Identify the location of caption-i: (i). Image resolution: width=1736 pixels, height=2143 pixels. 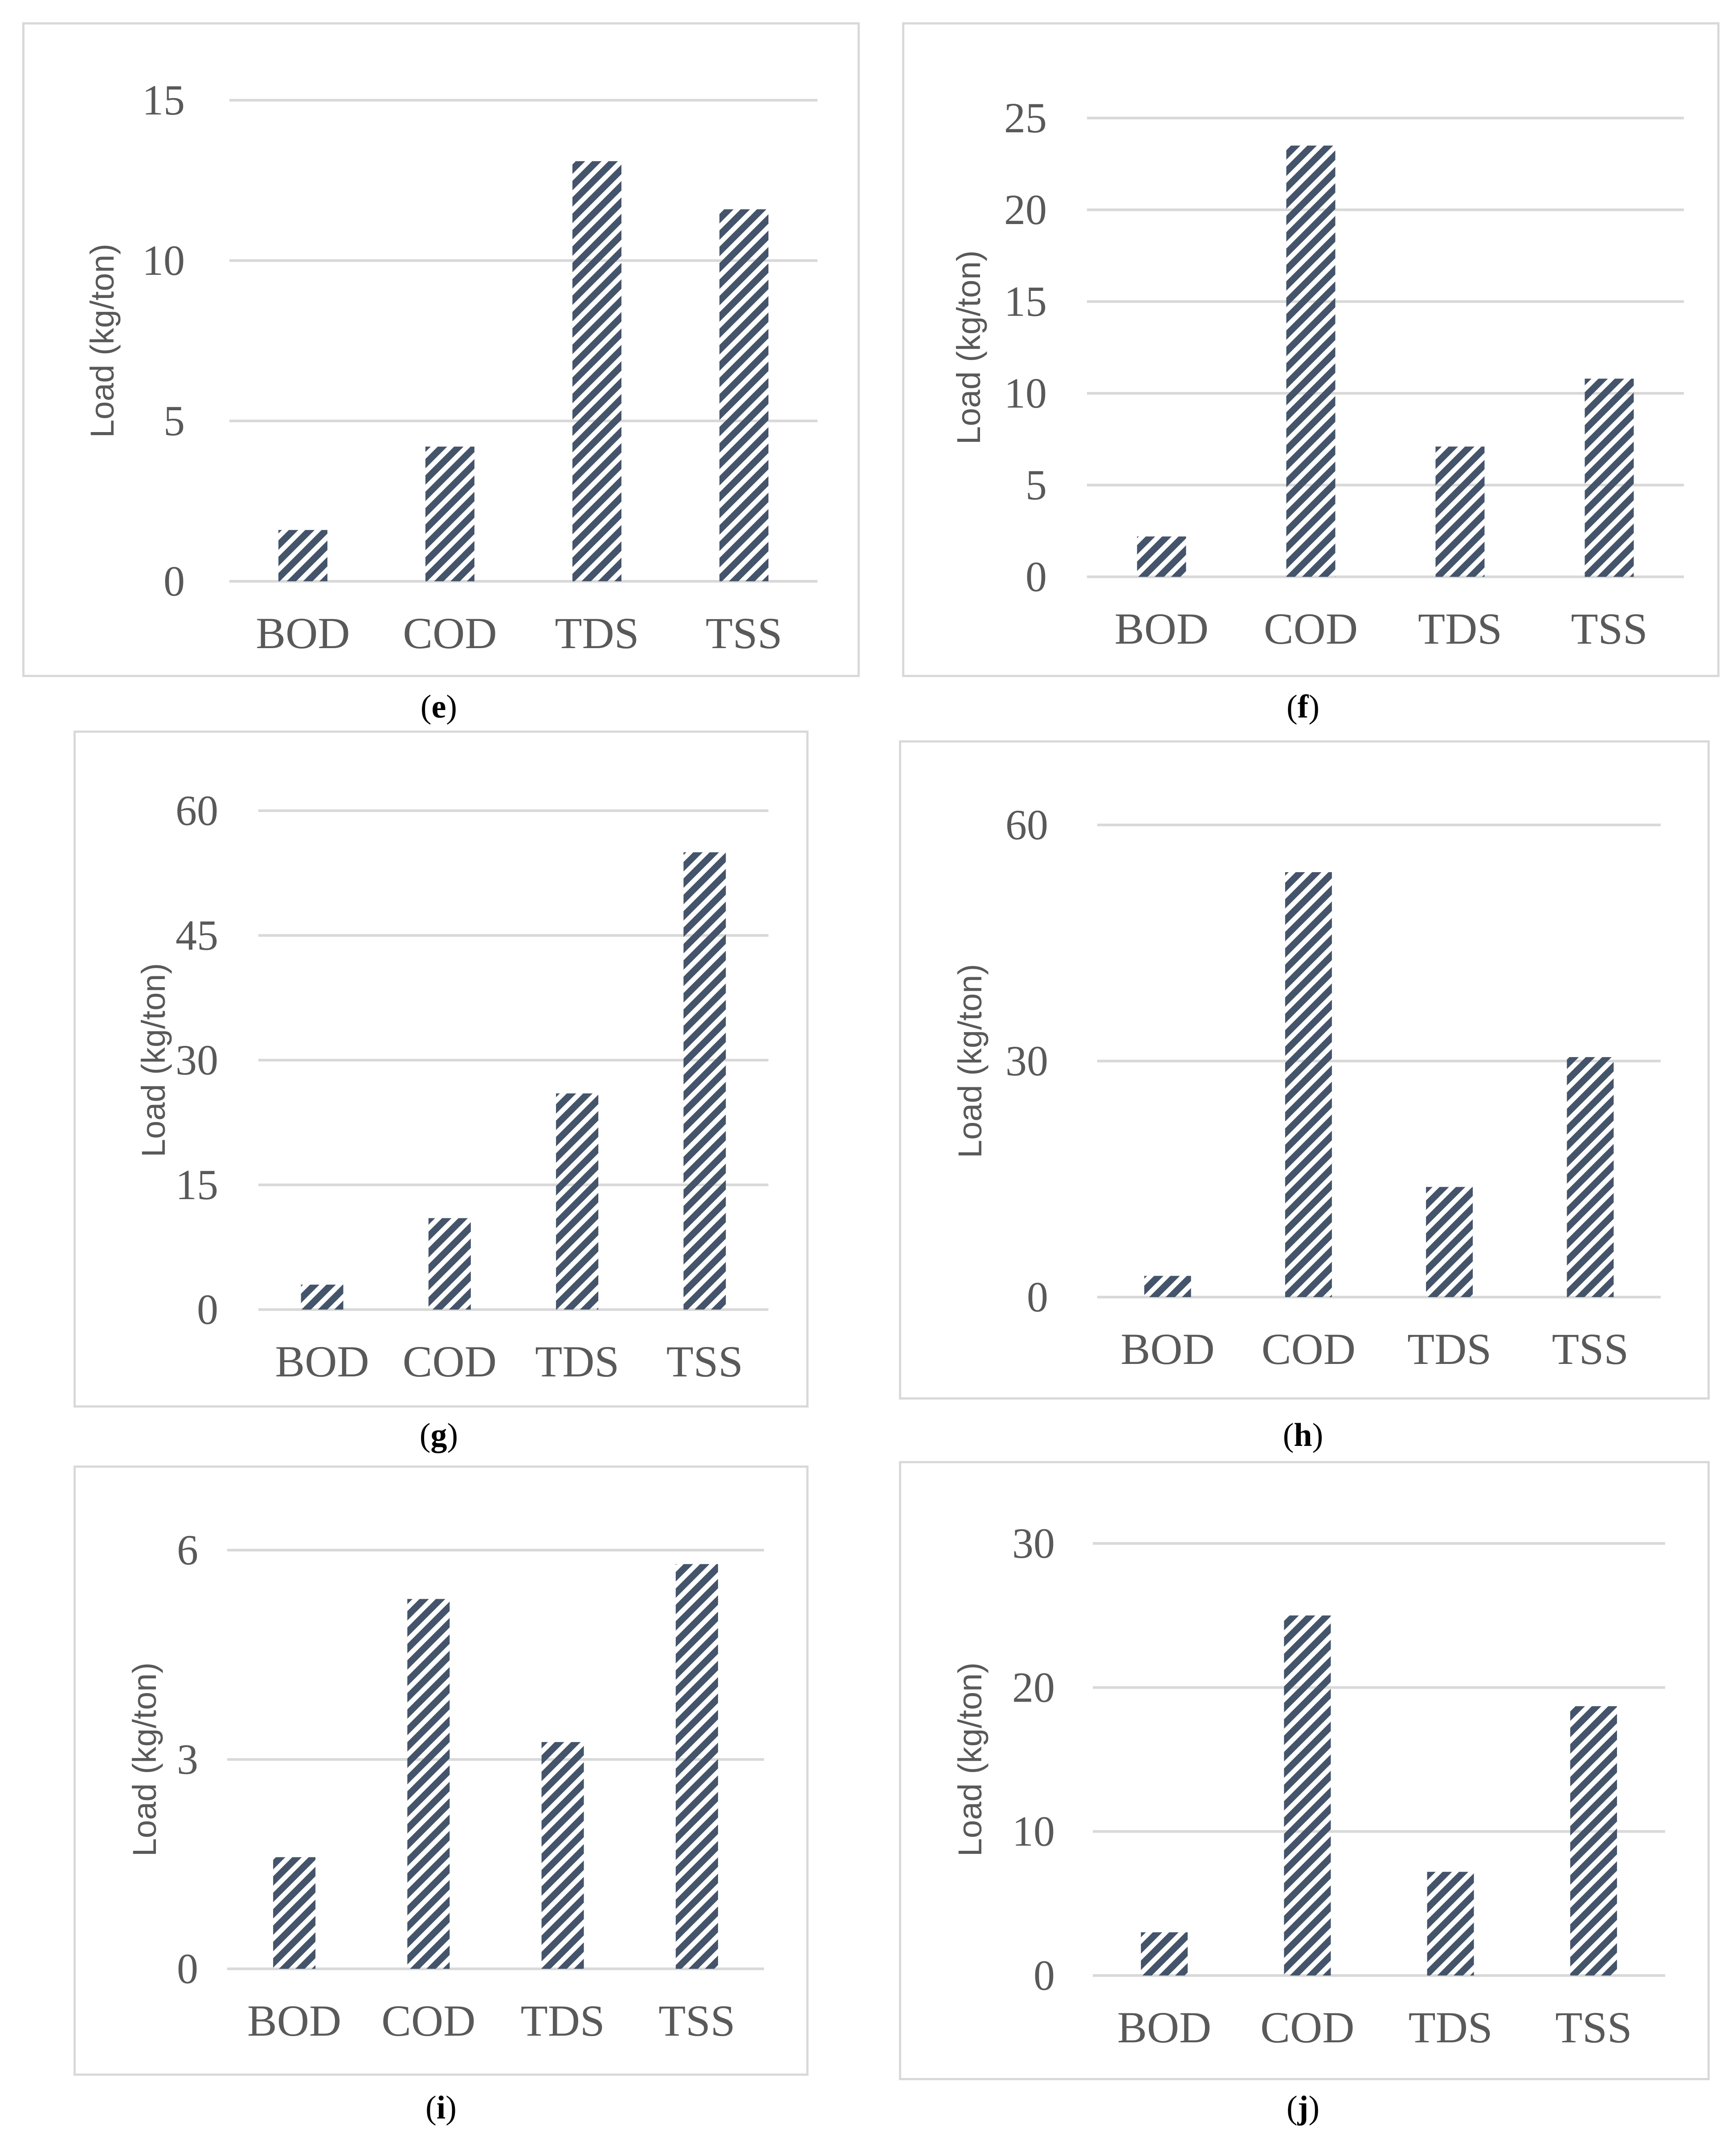
(441, 2108).